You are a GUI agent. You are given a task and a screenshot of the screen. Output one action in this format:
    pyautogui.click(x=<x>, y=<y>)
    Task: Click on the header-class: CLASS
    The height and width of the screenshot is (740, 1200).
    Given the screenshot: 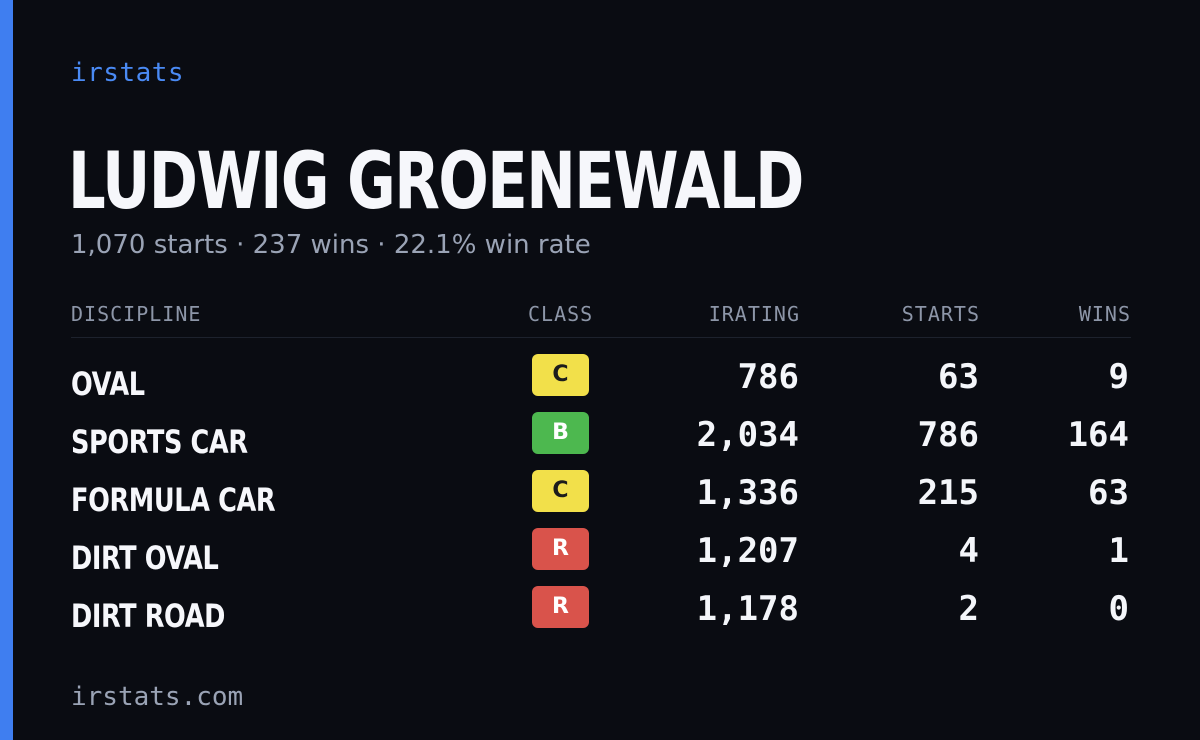 What is the action you would take?
    pyautogui.click(x=561, y=314)
    